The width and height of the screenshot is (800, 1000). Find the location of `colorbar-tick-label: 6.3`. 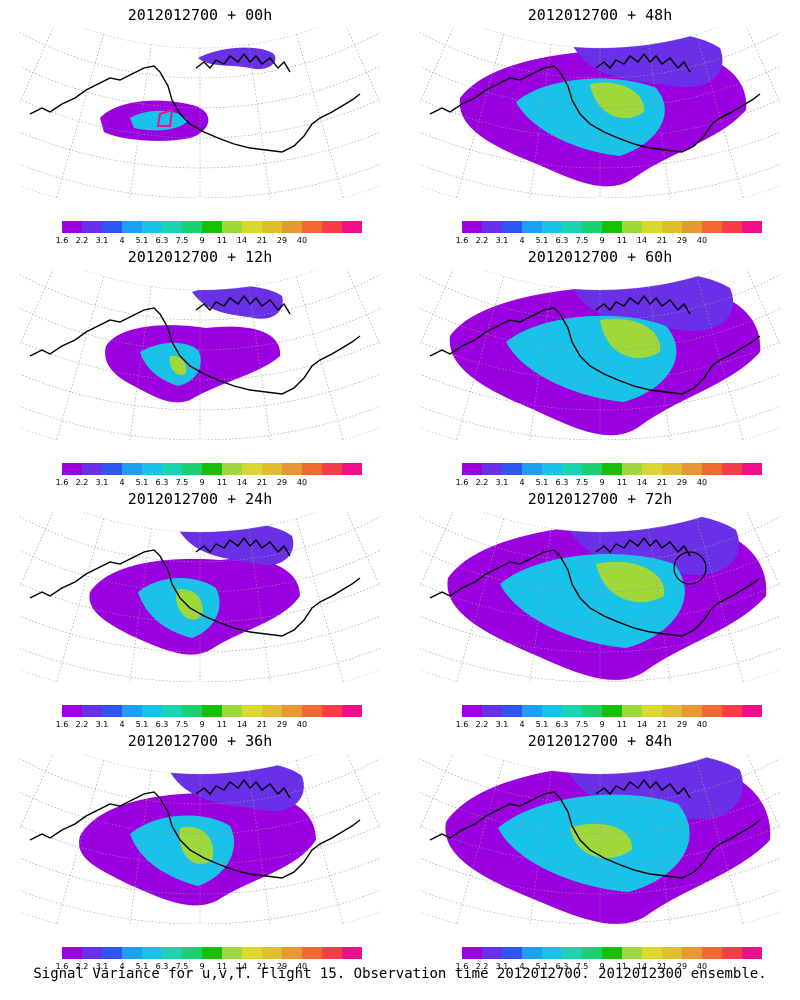

colorbar-tick-label: 6.3 is located at coordinates (162, 724).